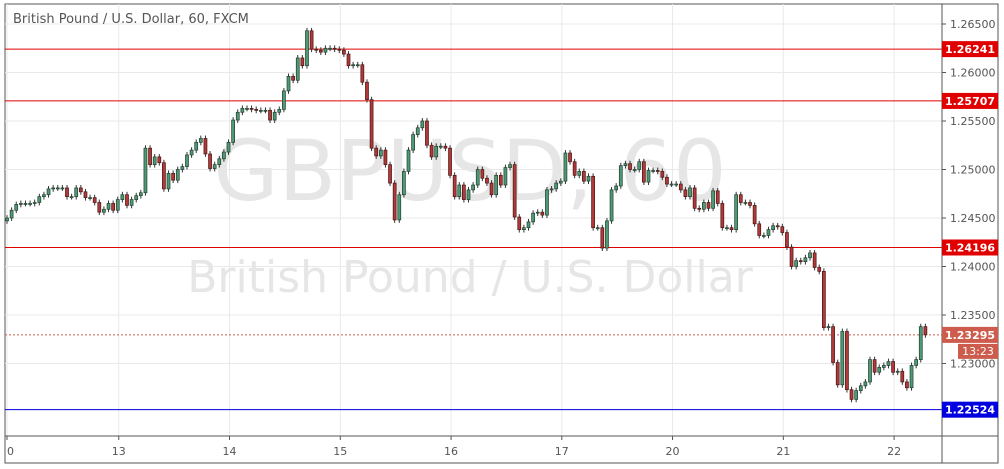 The width and height of the screenshot is (1004, 469). I want to click on x-tick-label: 13, so click(119, 451).